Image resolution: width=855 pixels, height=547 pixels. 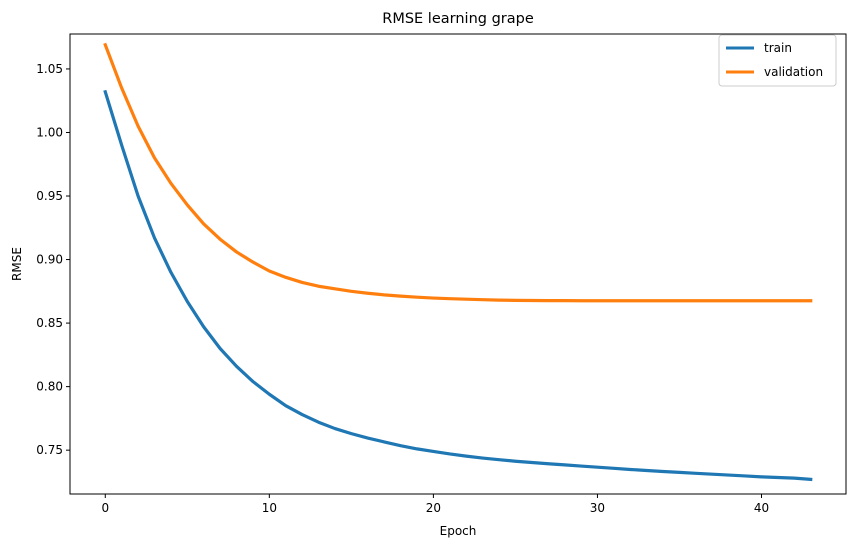 I want to click on x-axis: 0 10 20 30 40, so click(x=435, y=504).